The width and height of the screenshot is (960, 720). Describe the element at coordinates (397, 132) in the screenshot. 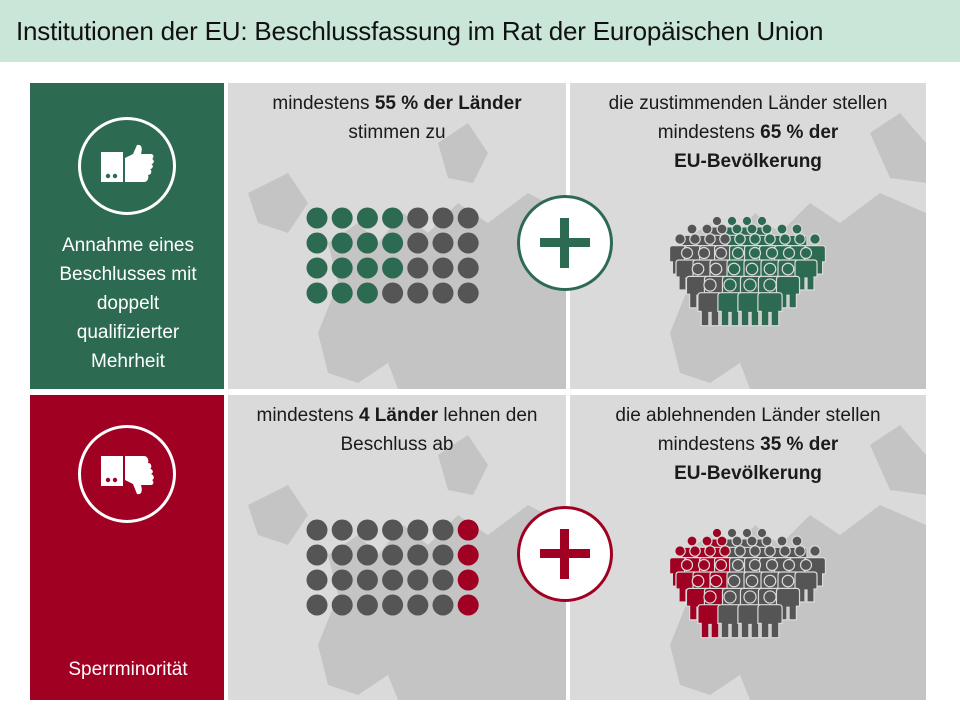

I see `statement-text: stimmen zu` at that location.